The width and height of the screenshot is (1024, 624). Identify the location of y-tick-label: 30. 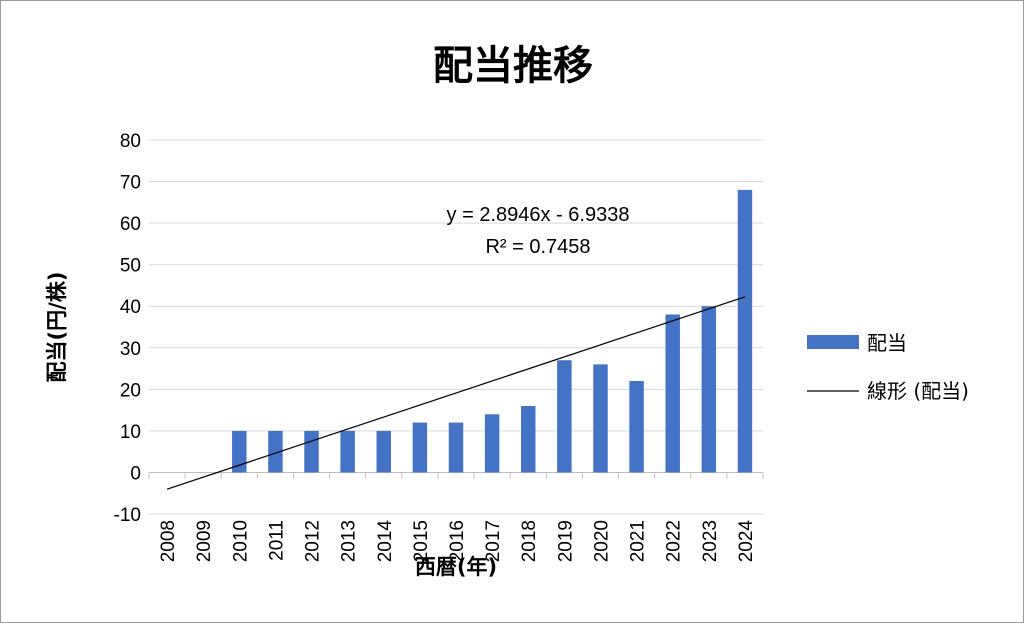
(130, 349).